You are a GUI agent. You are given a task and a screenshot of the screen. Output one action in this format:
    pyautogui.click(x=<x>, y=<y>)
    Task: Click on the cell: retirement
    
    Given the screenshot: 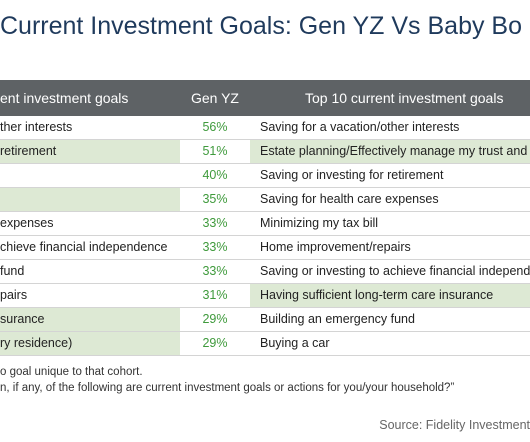 What is the action you would take?
    pyautogui.click(x=90, y=151)
    